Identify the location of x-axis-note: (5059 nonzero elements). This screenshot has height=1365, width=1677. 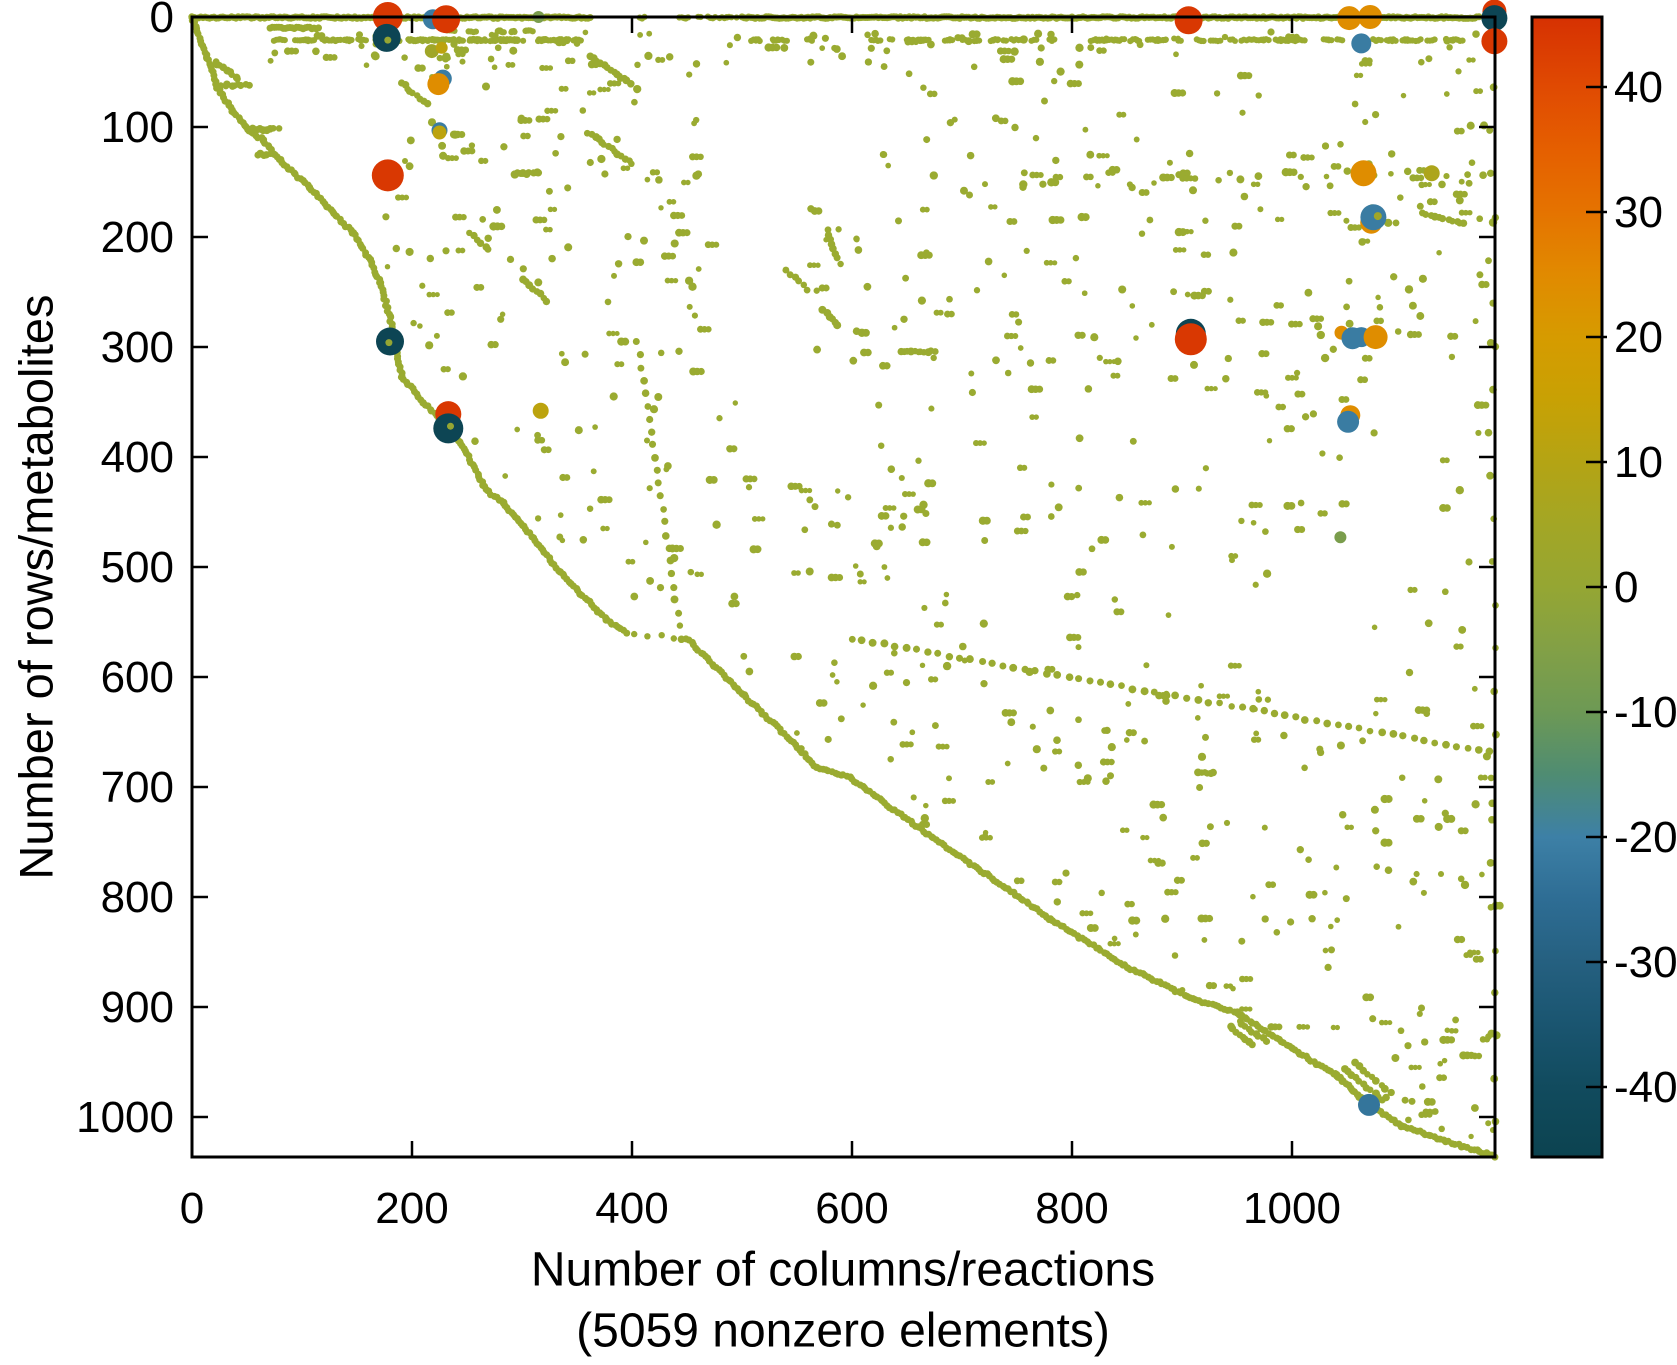
(843, 1331).